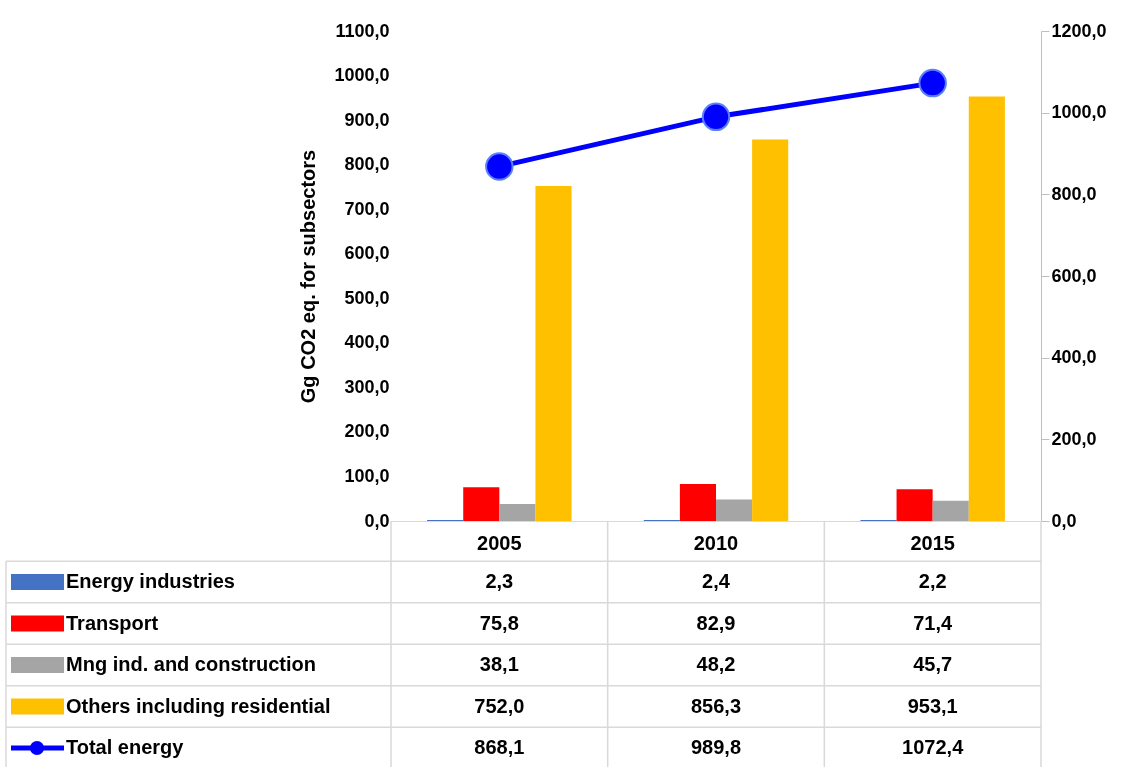  What do you see at coordinates (367, 119) in the screenshot?
I see `y-tick-label: 900,0` at bounding box center [367, 119].